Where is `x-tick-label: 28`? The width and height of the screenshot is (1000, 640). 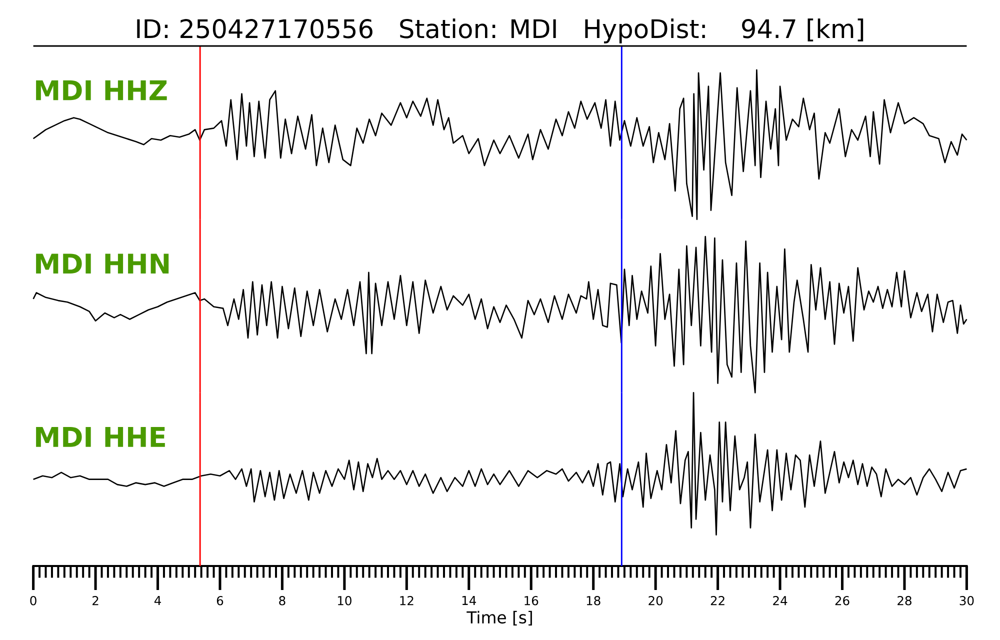 x-tick-label: 28 is located at coordinates (905, 601).